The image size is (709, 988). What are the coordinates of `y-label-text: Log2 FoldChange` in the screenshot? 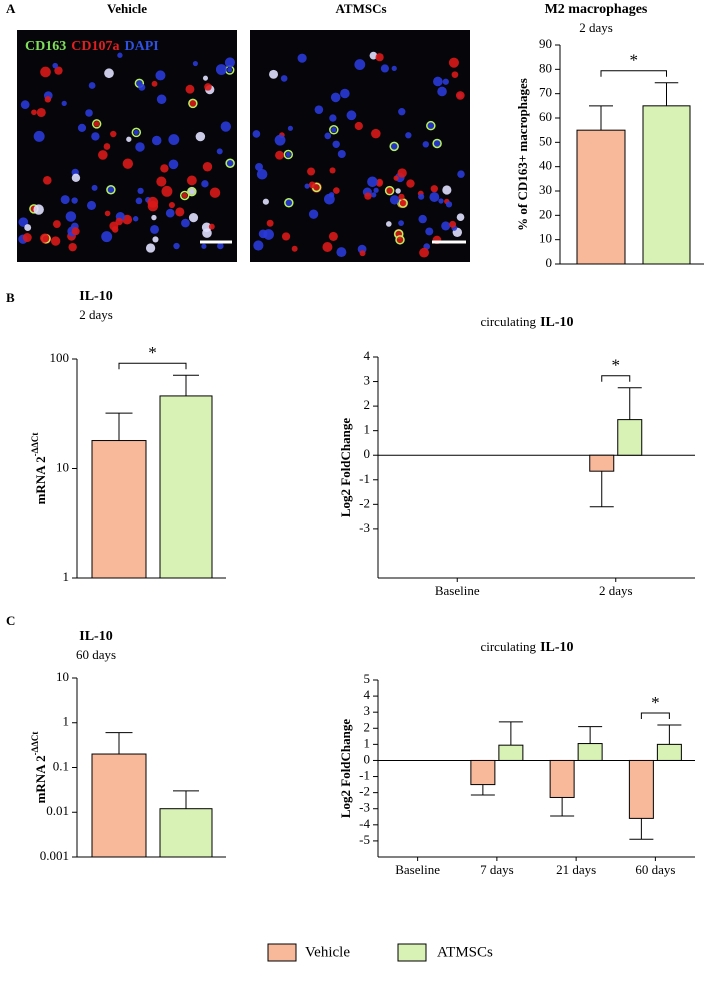 It's located at (345, 769).